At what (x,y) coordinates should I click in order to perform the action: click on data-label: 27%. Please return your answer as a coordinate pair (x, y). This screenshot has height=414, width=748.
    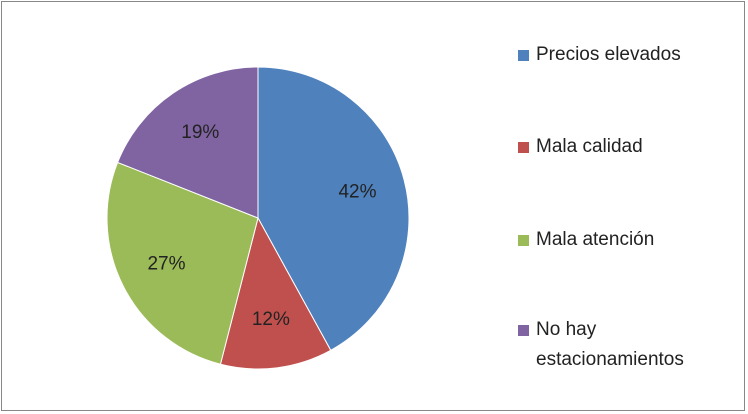
    Looking at the image, I should click on (166, 264).